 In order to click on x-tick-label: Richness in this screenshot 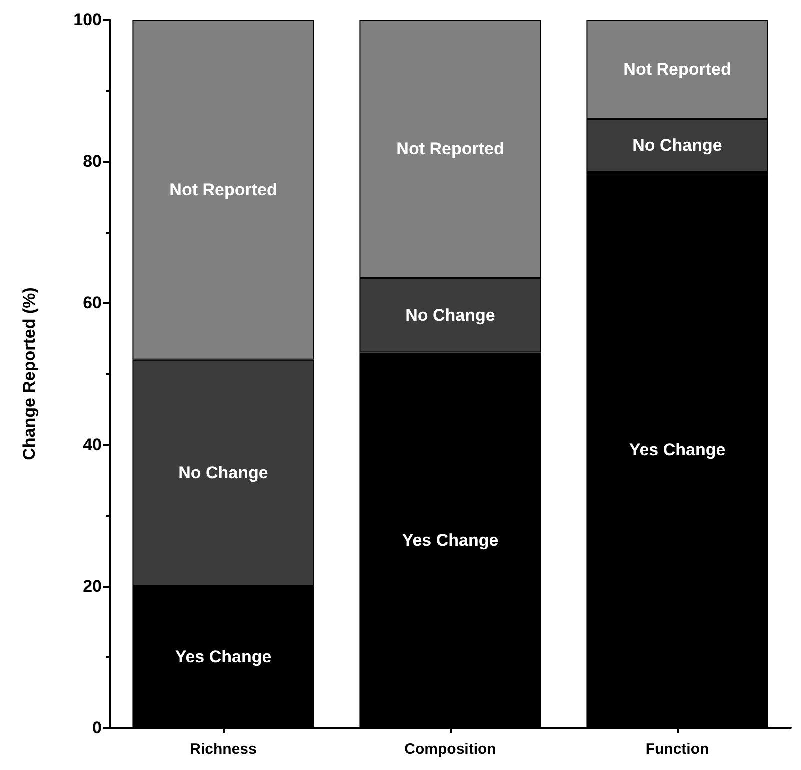, I will do `click(223, 749)`.